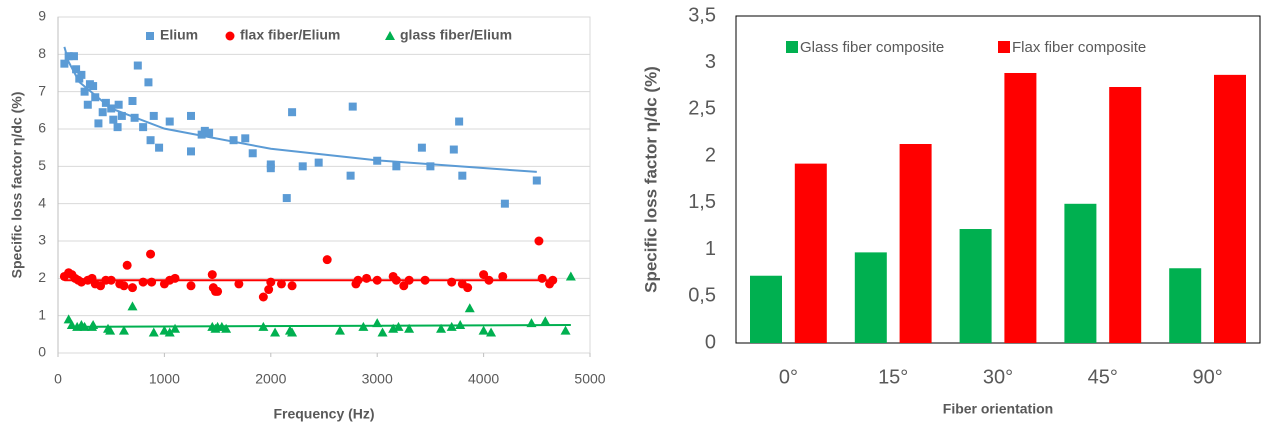 This screenshot has width=1281, height=427. What do you see at coordinates (42, 277) in the screenshot?
I see `y-tick-label: 2` at bounding box center [42, 277].